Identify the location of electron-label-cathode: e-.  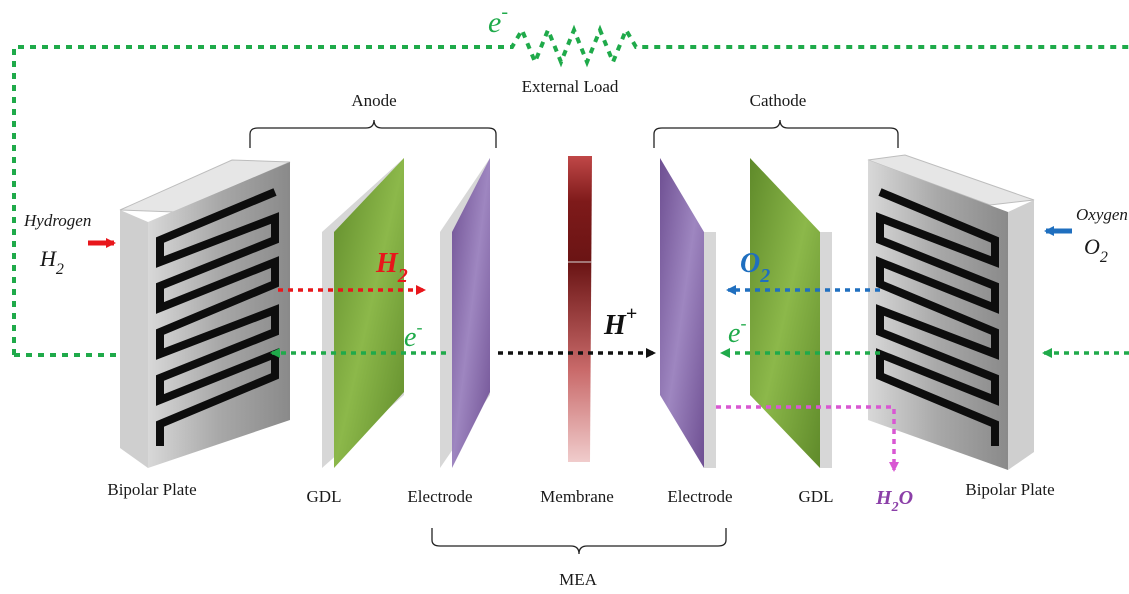
(737, 331).